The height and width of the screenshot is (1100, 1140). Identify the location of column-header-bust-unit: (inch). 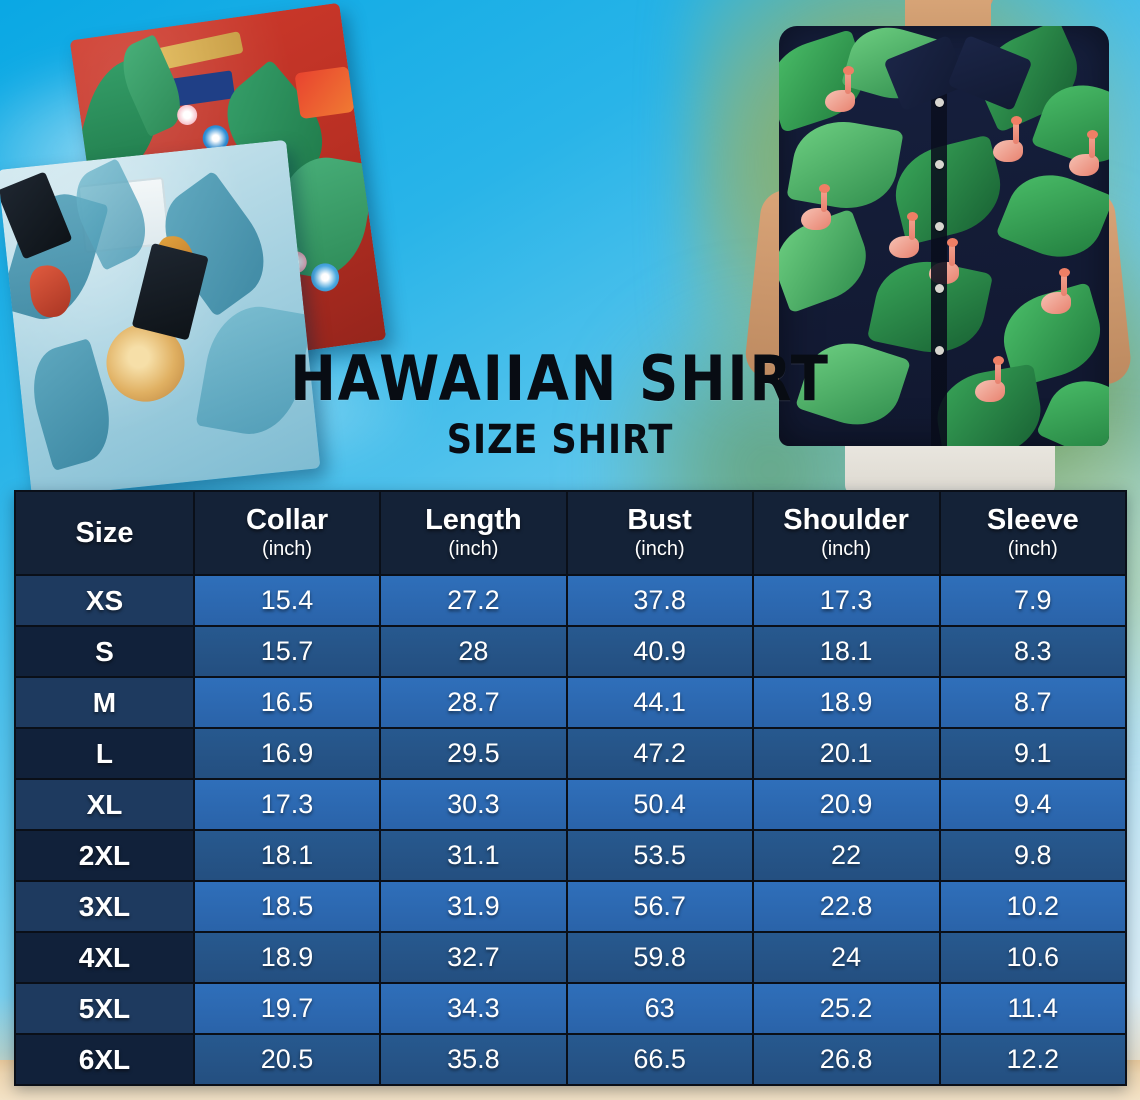
(659, 548).